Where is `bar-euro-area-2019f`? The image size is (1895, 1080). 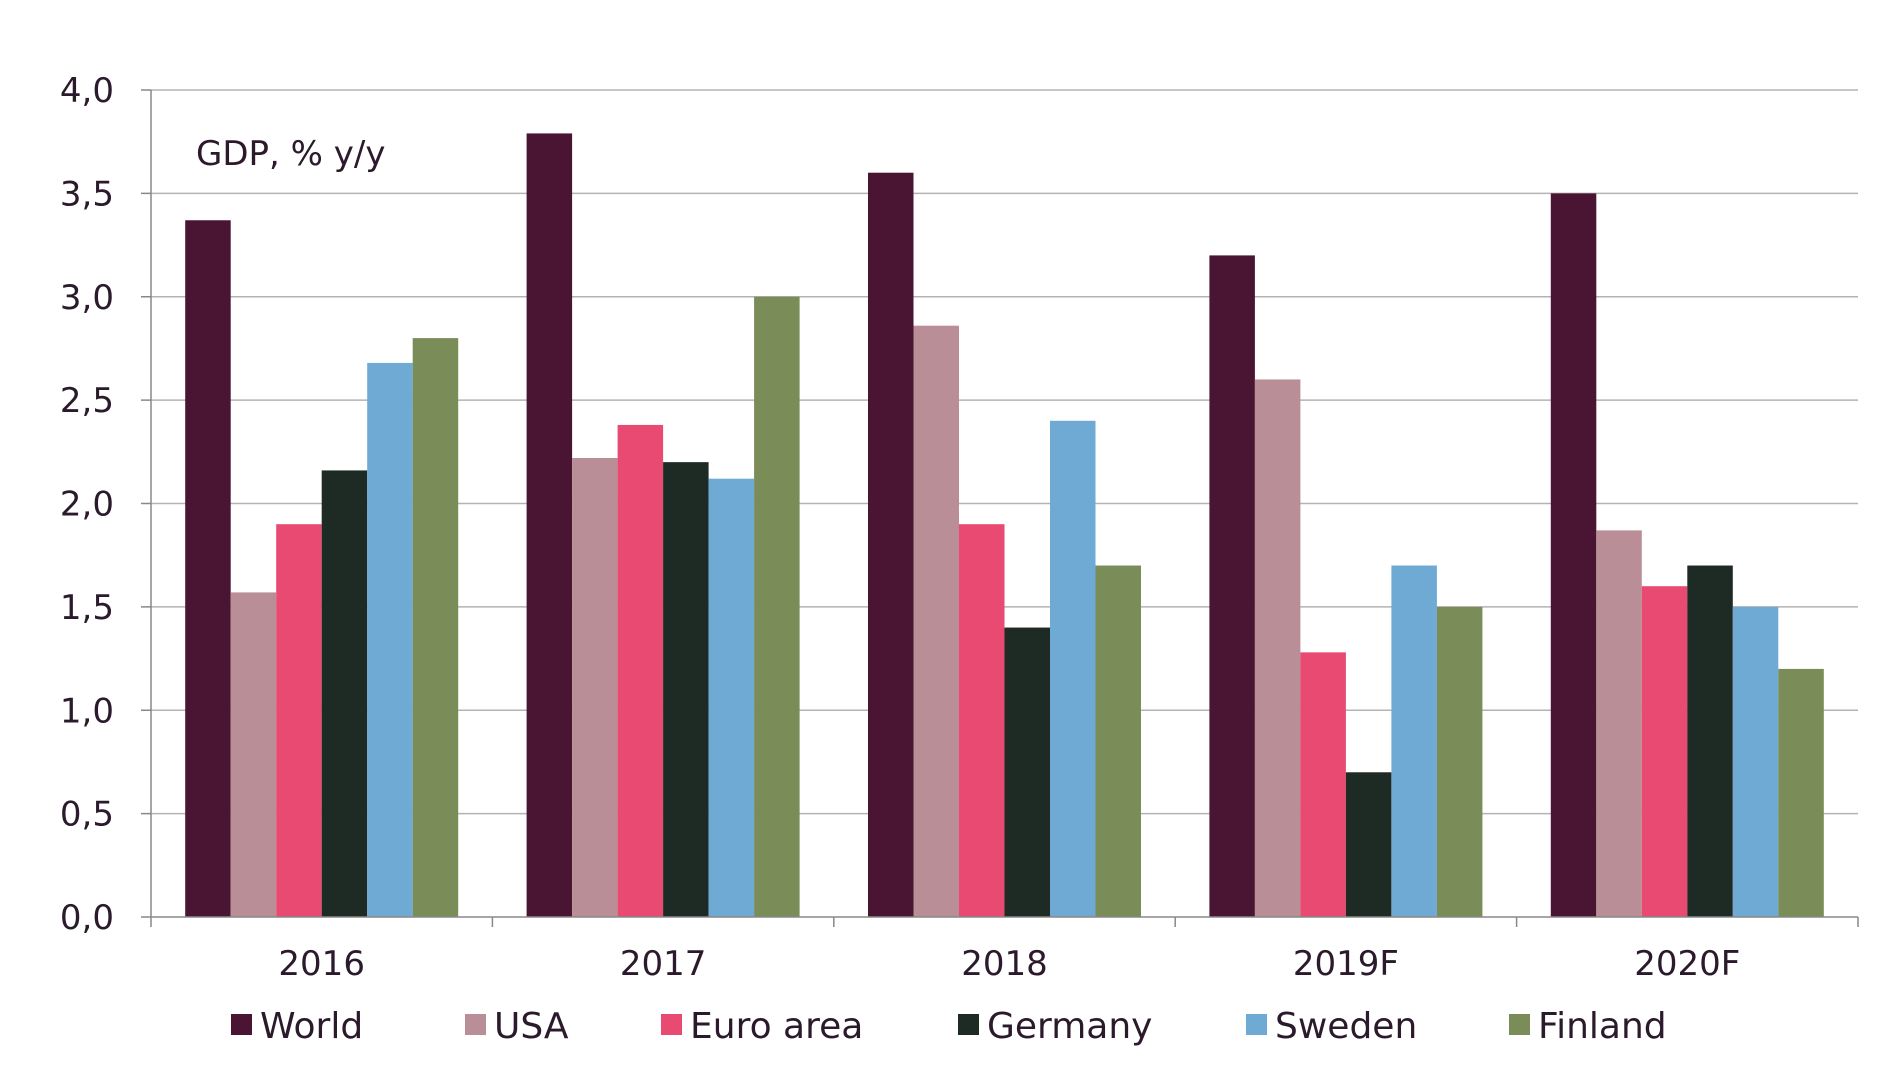 bar-euro-area-2019f is located at coordinates (1323, 784).